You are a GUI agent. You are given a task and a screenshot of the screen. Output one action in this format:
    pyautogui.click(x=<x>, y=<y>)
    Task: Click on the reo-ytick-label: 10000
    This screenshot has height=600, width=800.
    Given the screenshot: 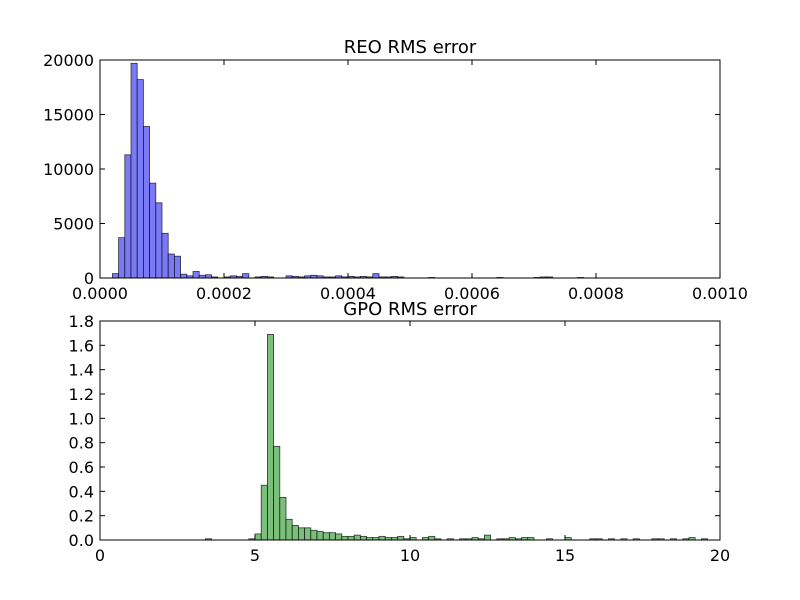 What is the action you would take?
    pyautogui.click(x=68, y=169)
    